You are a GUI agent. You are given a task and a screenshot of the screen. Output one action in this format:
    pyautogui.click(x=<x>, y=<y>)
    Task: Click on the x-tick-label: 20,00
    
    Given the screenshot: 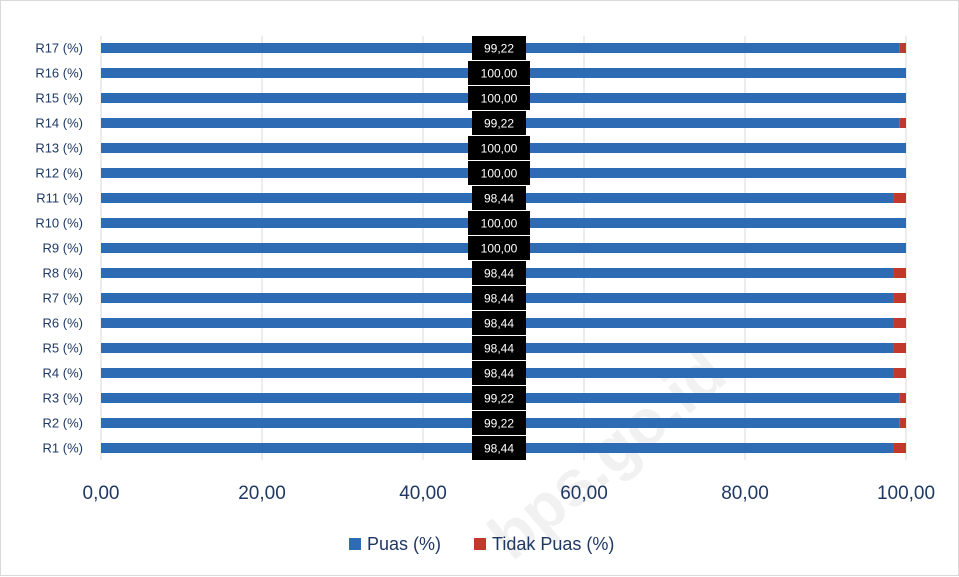 What is the action you would take?
    pyautogui.click(x=262, y=493)
    